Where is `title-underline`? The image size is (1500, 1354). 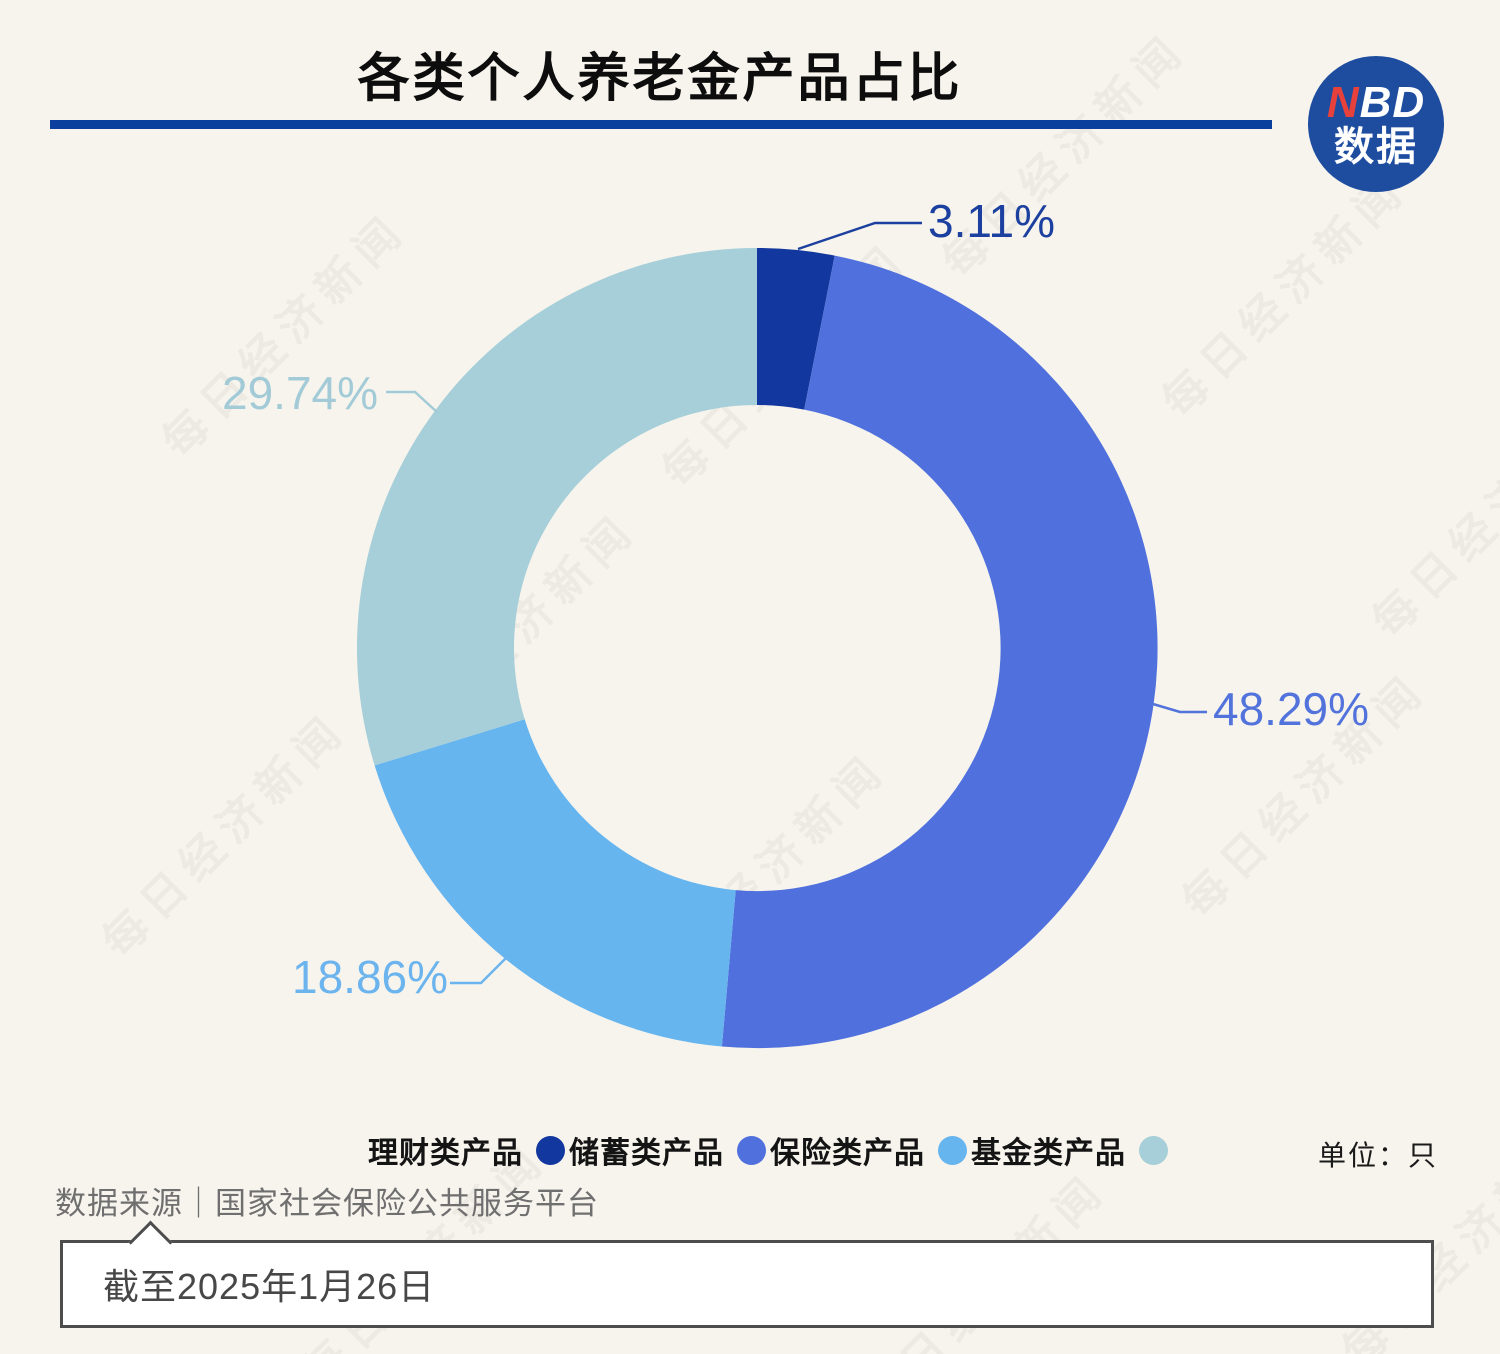
title-underline is located at coordinates (661, 124).